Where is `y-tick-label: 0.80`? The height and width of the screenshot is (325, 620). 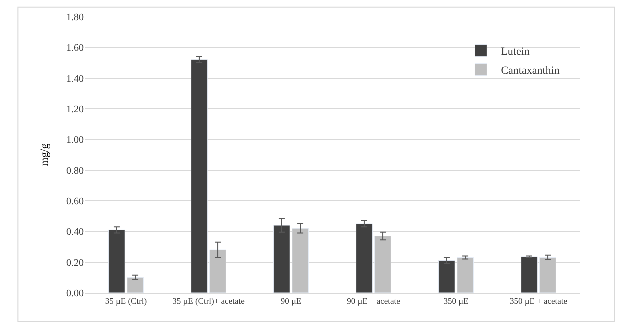
y-tick-label: 0.80 is located at coordinates (75, 171).